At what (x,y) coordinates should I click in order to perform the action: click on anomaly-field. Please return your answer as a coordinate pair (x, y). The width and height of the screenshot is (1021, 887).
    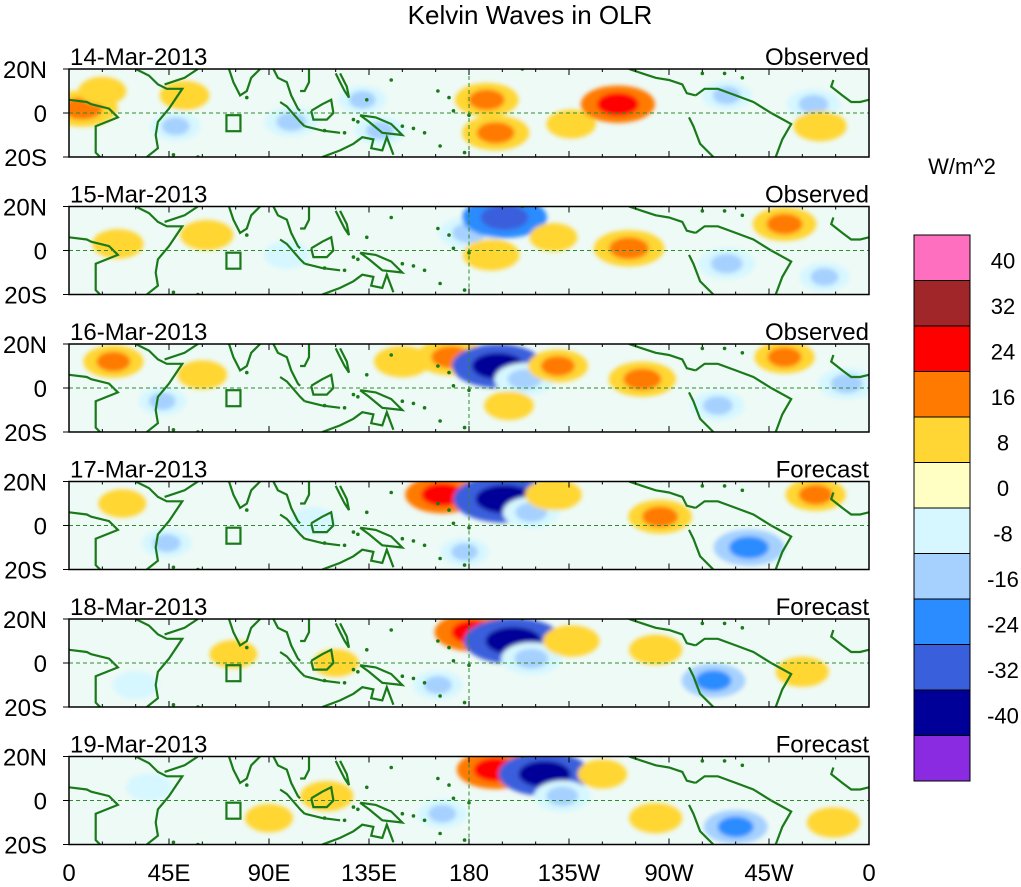
    Looking at the image, I should click on (471, 249).